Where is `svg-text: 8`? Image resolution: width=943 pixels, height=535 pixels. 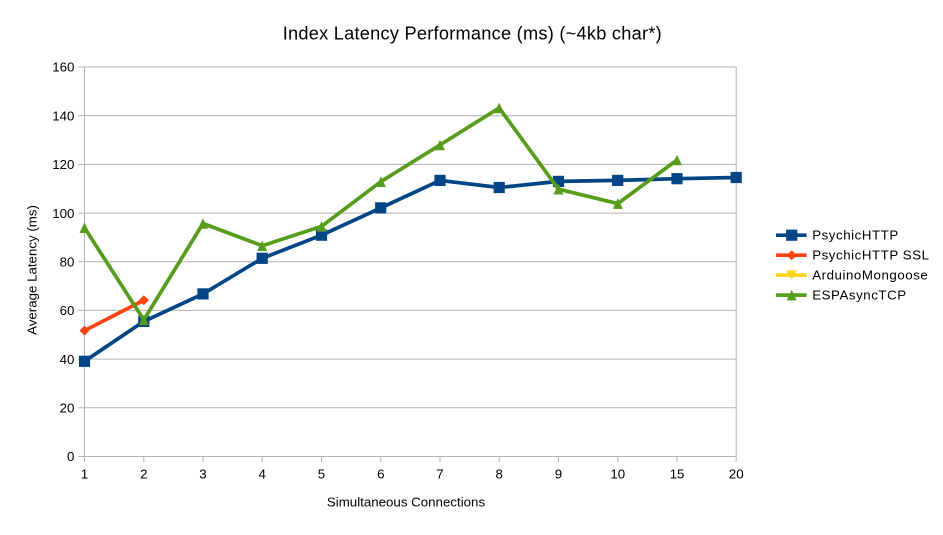
svg-text: 8 is located at coordinates (498, 474).